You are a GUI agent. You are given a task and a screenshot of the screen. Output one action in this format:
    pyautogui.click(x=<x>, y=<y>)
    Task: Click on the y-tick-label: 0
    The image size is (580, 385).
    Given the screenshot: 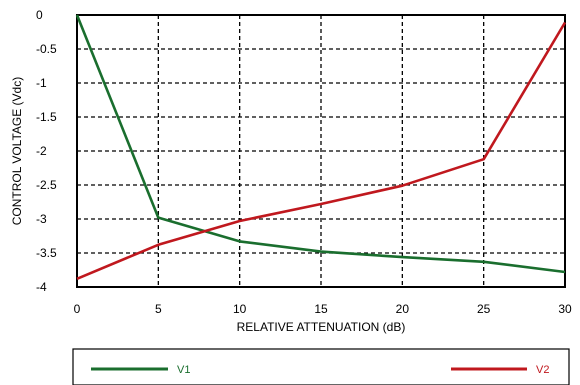 What is the action you would take?
    pyautogui.click(x=39, y=15)
    